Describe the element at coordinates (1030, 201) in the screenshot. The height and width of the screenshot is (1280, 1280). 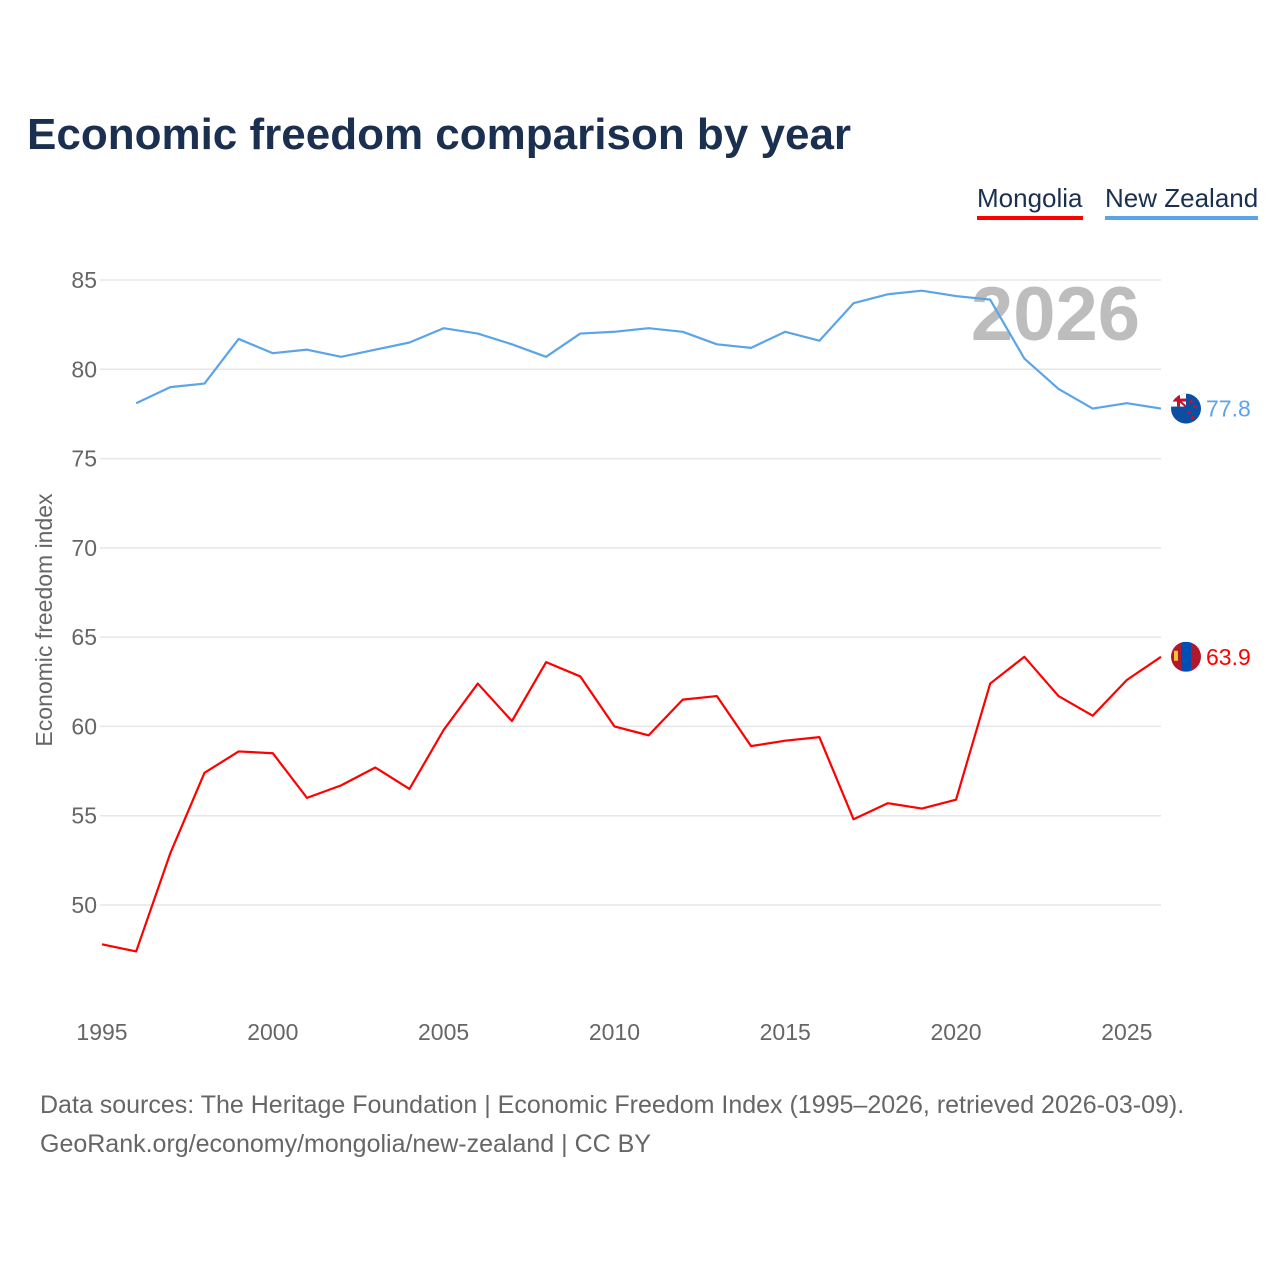
I see `legend-item-mongolia: Mongolia` at that location.